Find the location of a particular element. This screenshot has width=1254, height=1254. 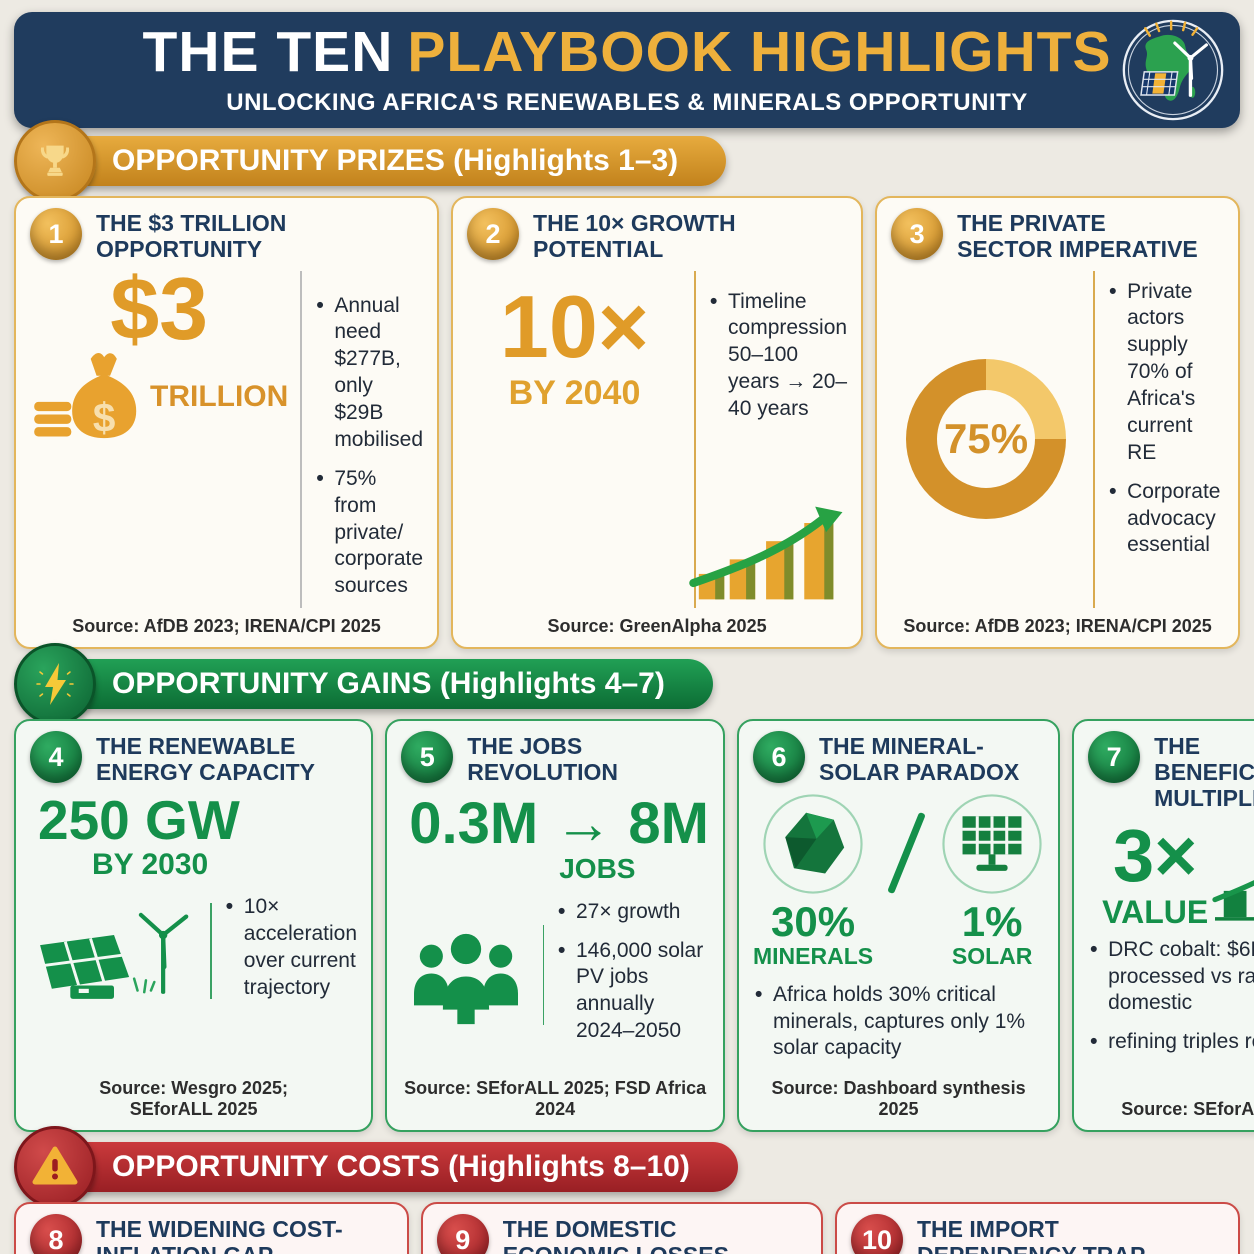

source-note: Source: SEforALL 2025; FSD Africa 2024 is located at coordinates (555, 1099).